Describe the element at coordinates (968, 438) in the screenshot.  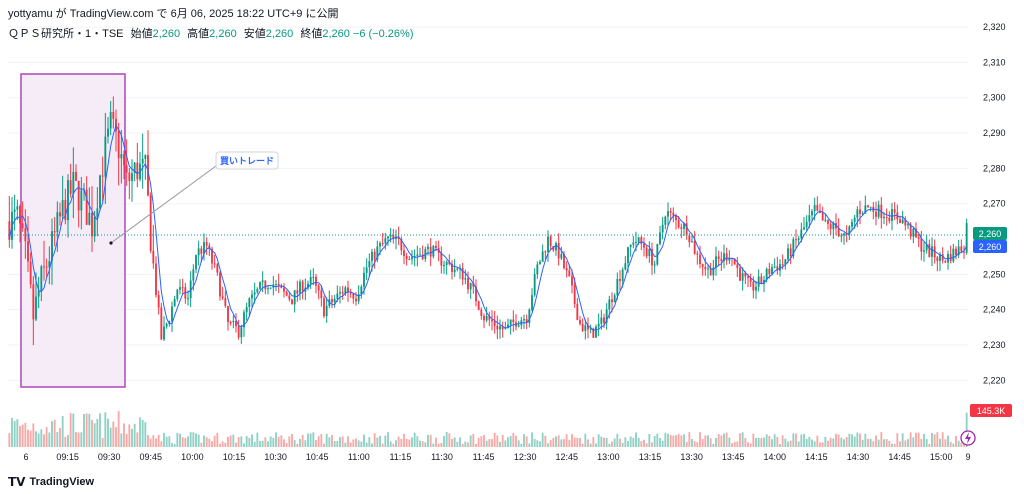
I see `lightning-icon` at that location.